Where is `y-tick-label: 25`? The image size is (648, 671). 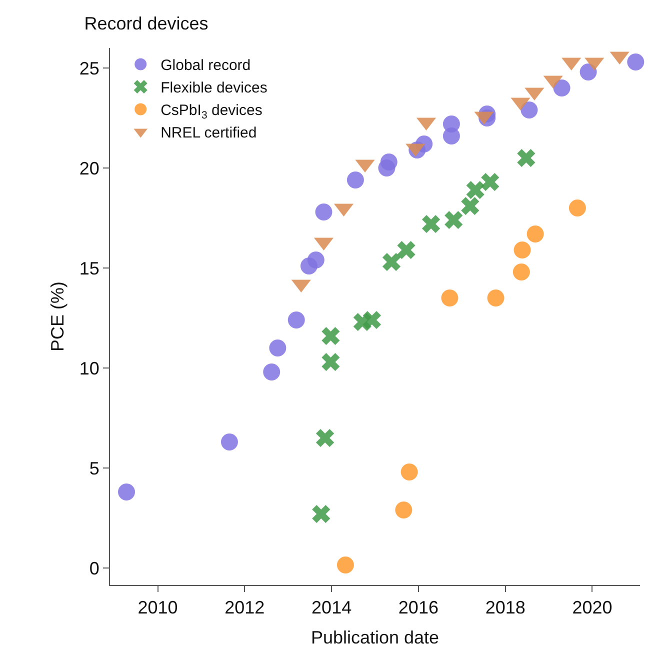 y-tick-label: 25 is located at coordinates (89, 68).